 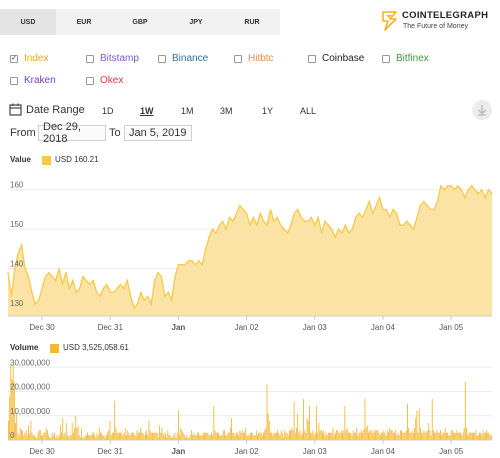 I want to click on download-button, so click(x=482, y=110).